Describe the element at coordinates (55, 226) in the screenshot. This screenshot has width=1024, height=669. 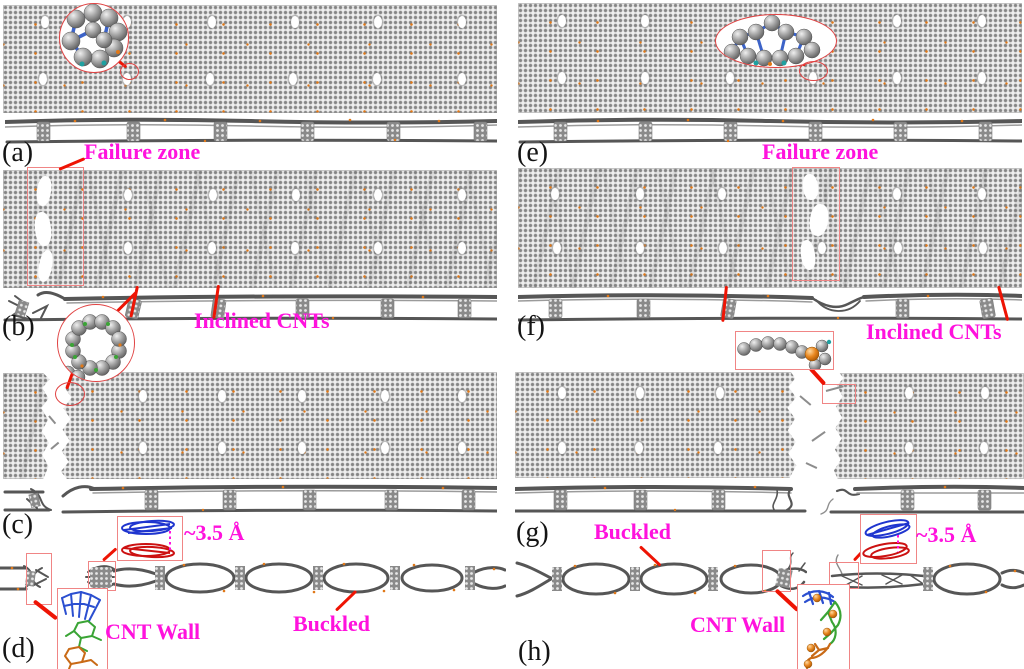
I see `failure-zone-box-b` at that location.